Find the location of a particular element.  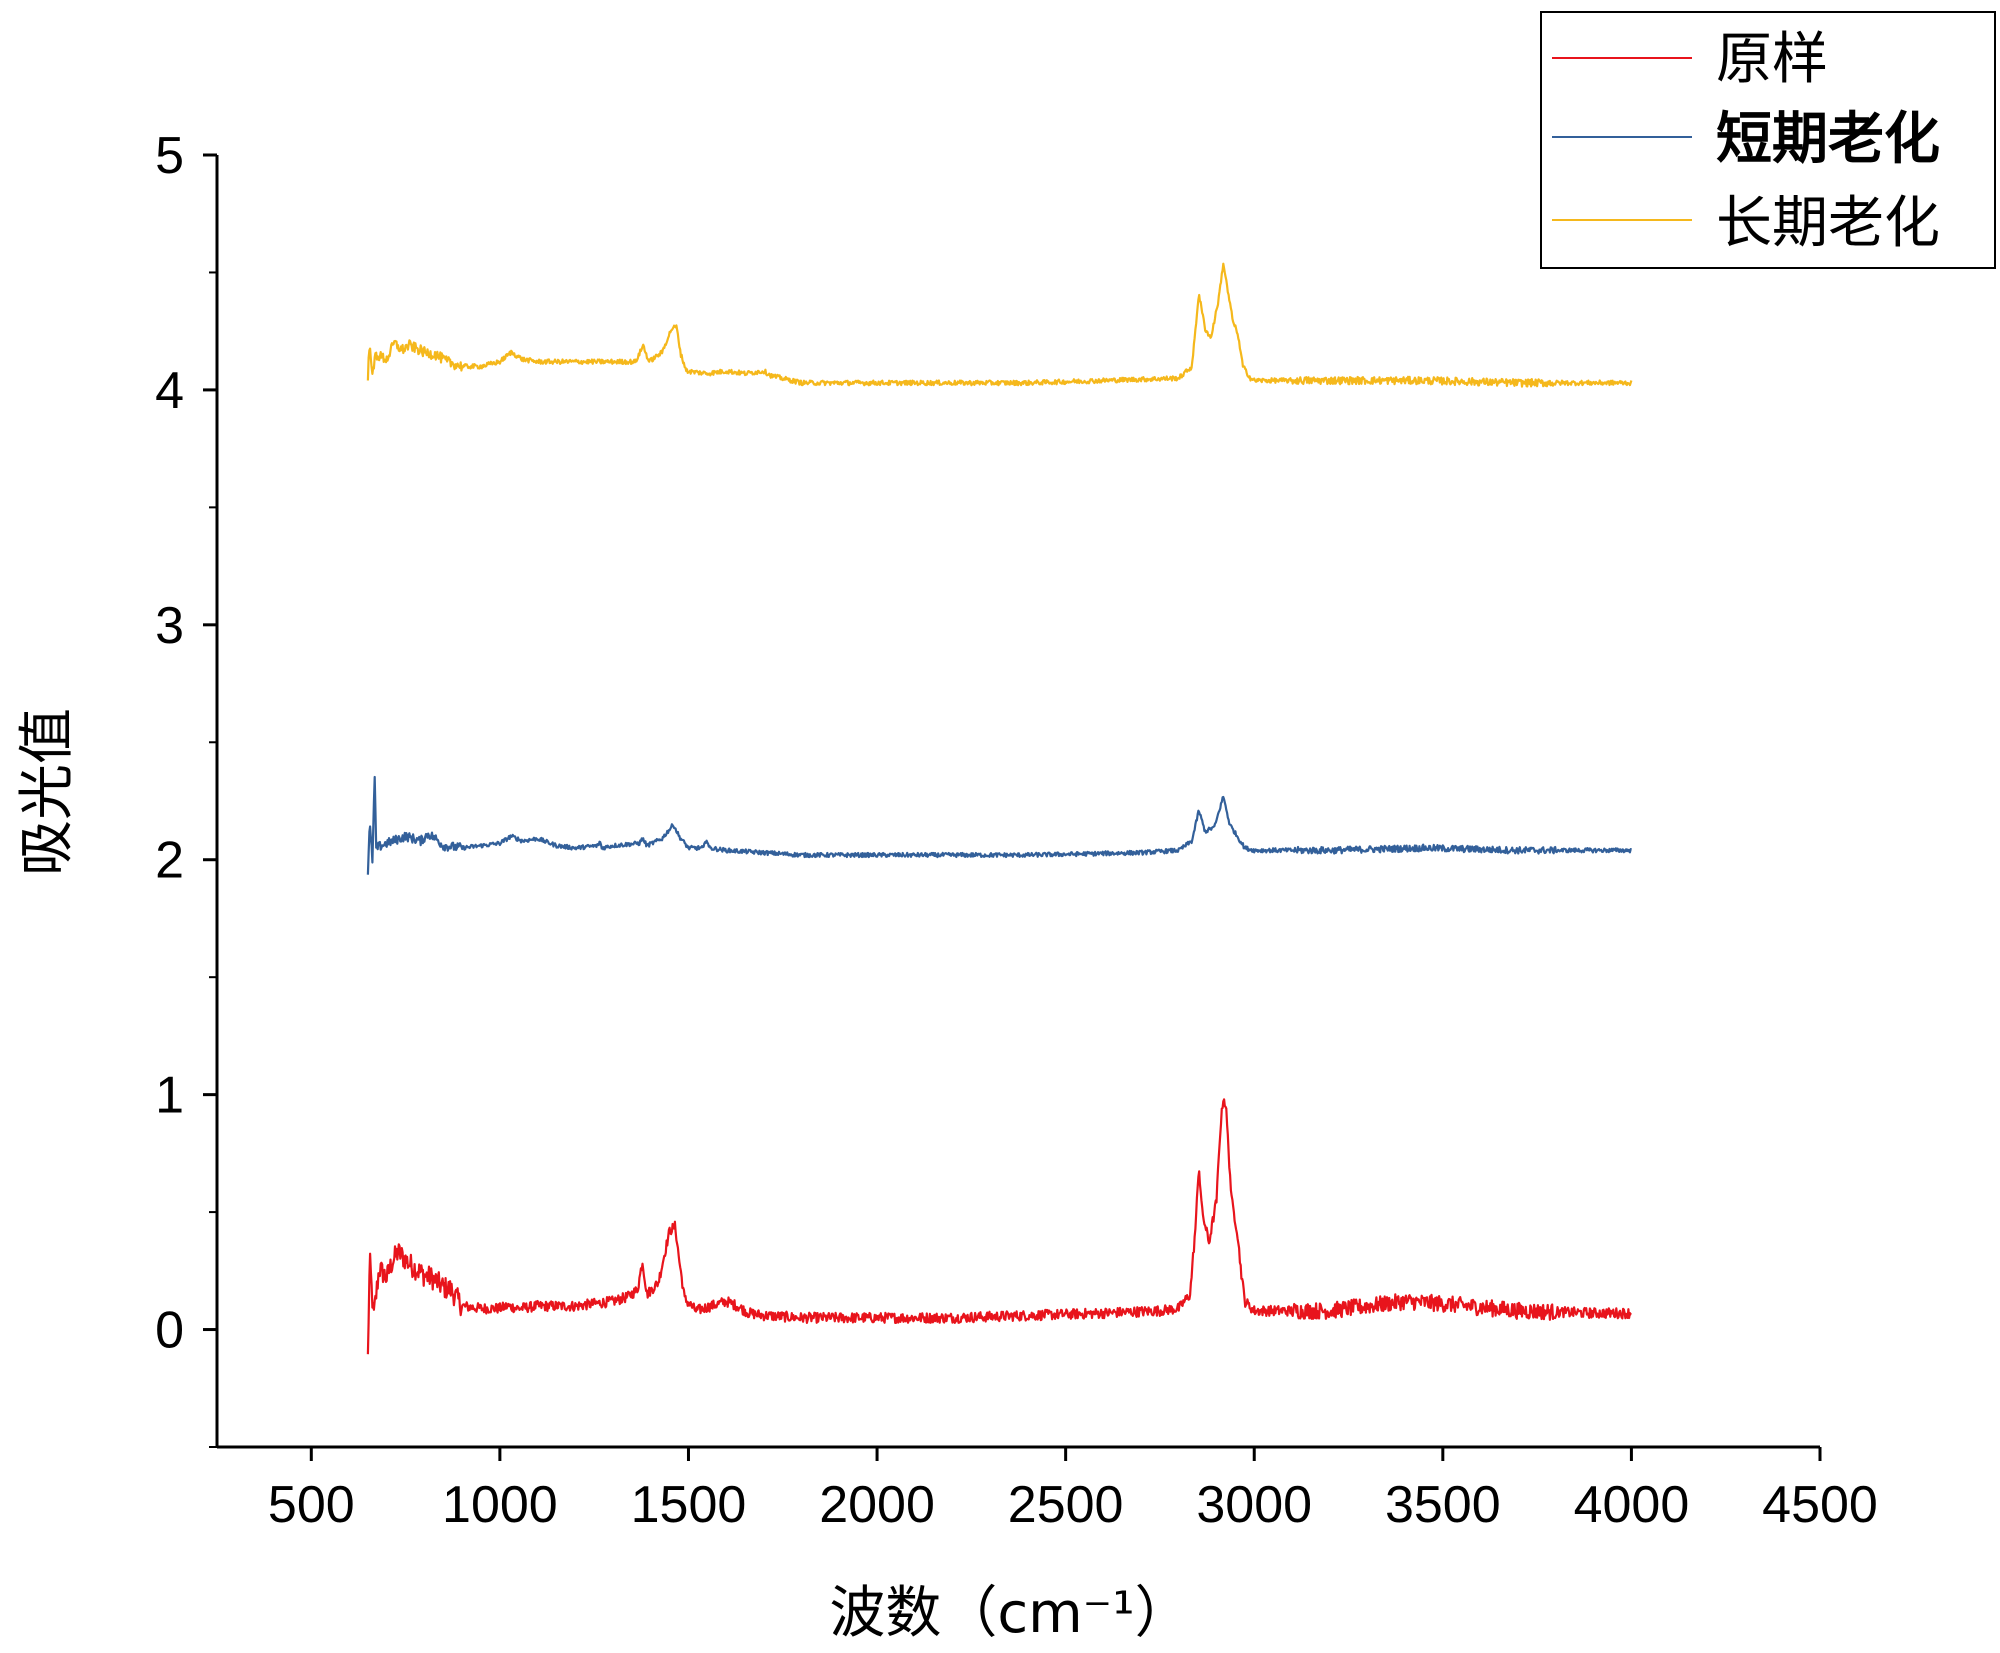

x-tick-label-3: 2000 is located at coordinates (877, 1505).